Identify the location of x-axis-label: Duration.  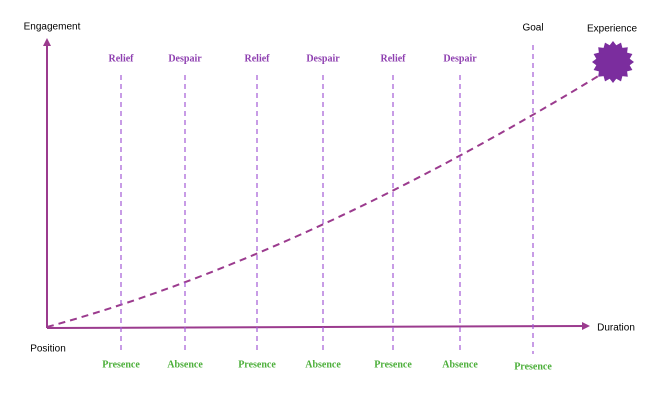
(616, 328).